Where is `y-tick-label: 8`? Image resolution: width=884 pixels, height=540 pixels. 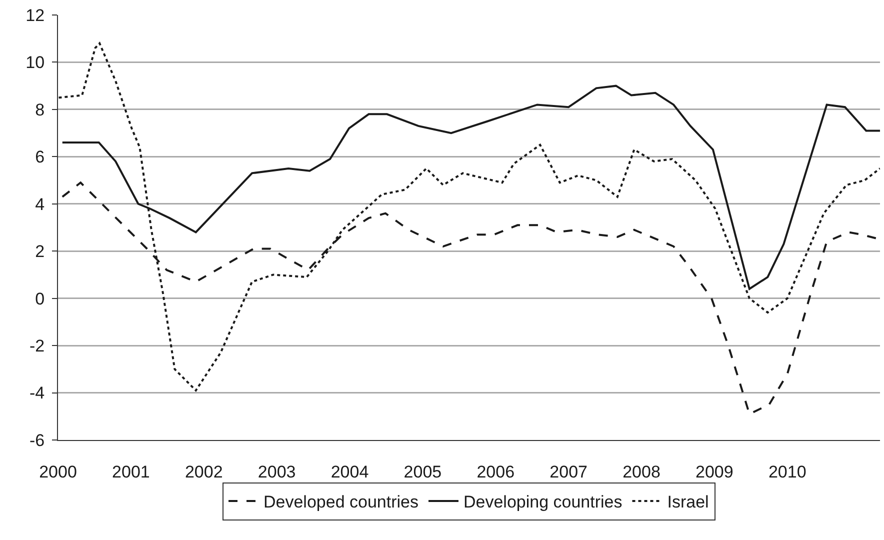
y-tick-label: 8 is located at coordinates (40, 110).